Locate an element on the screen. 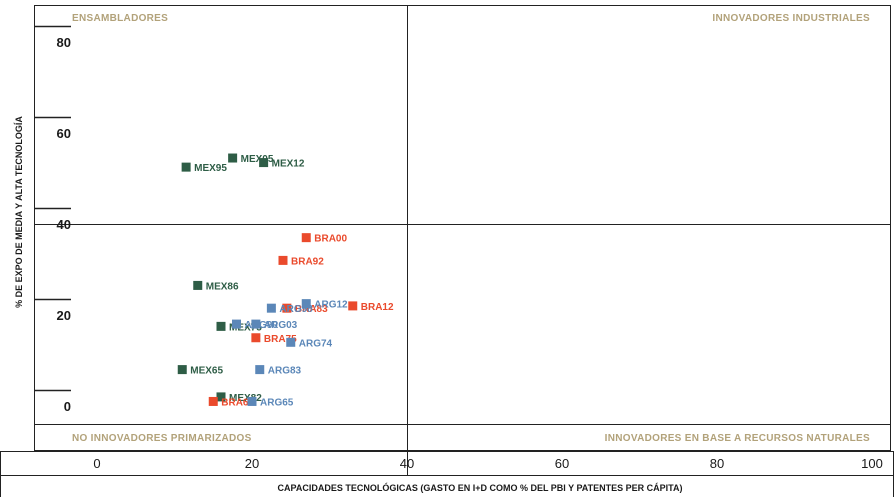 The height and width of the screenshot is (497, 894). data-point-arg83: ARG83 is located at coordinates (278, 371).